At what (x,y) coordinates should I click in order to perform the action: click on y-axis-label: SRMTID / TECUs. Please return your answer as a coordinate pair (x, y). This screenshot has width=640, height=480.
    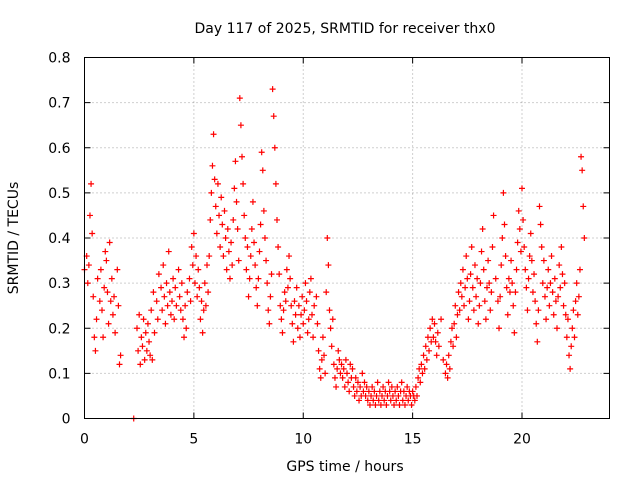
    Looking at the image, I should click on (14, 238).